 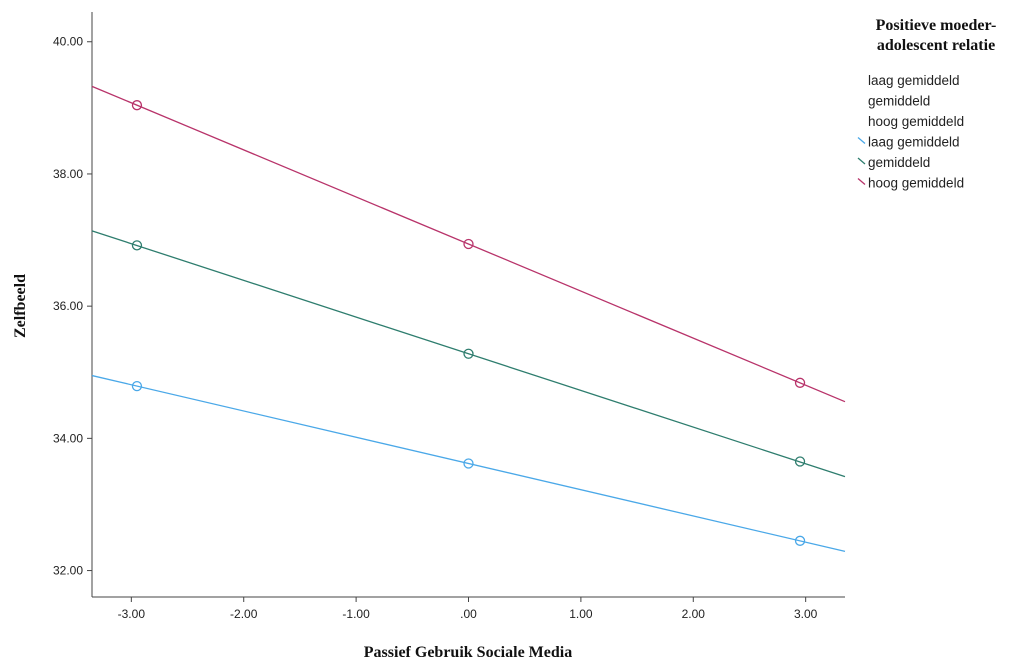 What do you see at coordinates (468, 614) in the screenshot?
I see `x-tick-label: .00` at bounding box center [468, 614].